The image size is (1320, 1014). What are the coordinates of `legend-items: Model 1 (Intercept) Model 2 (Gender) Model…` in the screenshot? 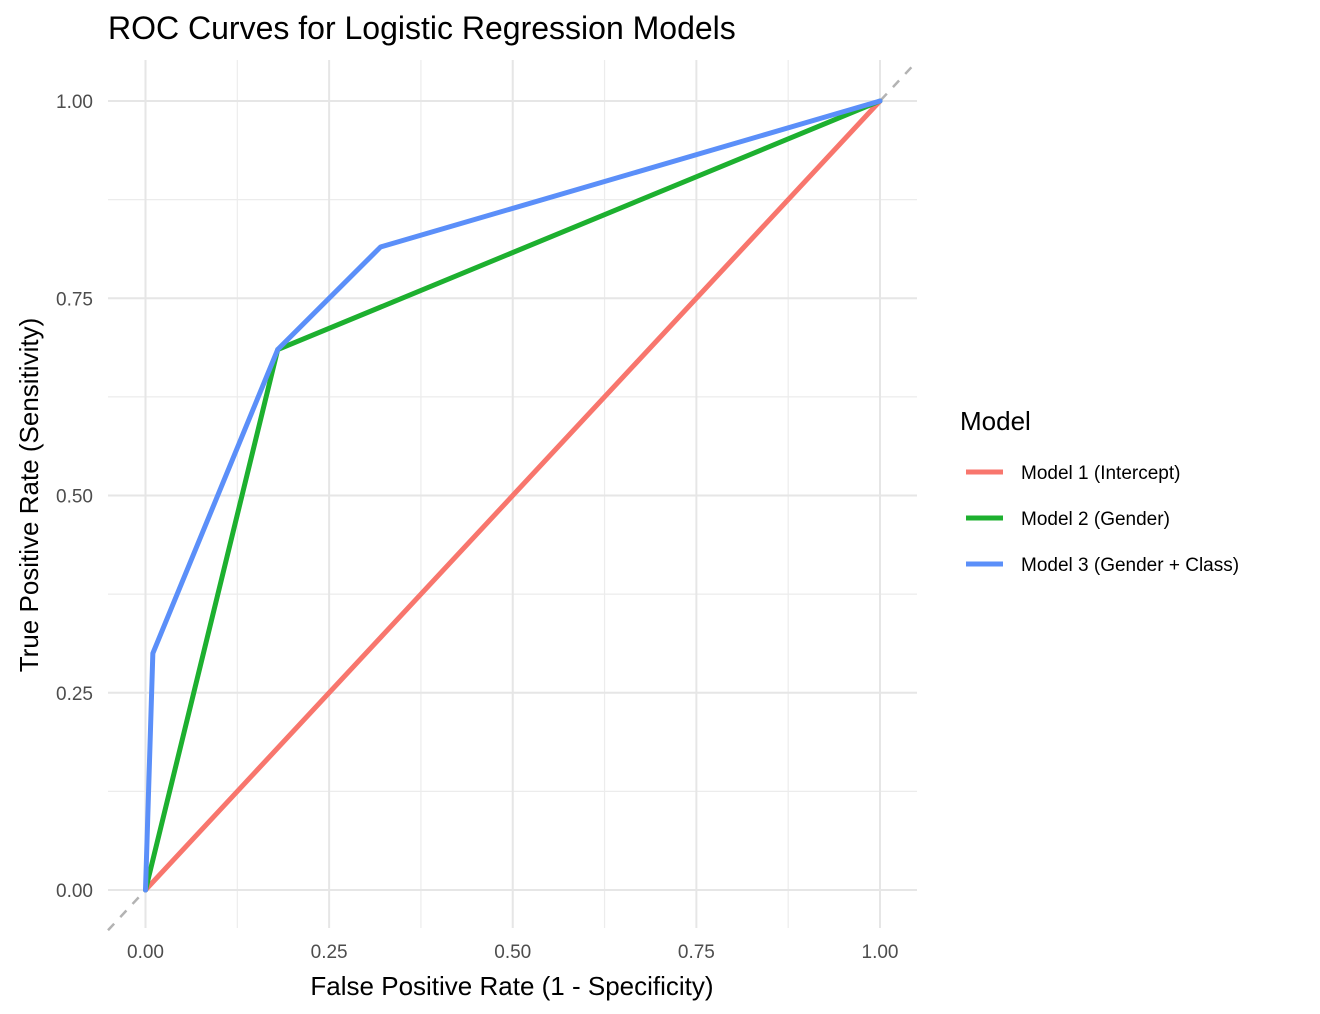 It's located at (1102, 519).